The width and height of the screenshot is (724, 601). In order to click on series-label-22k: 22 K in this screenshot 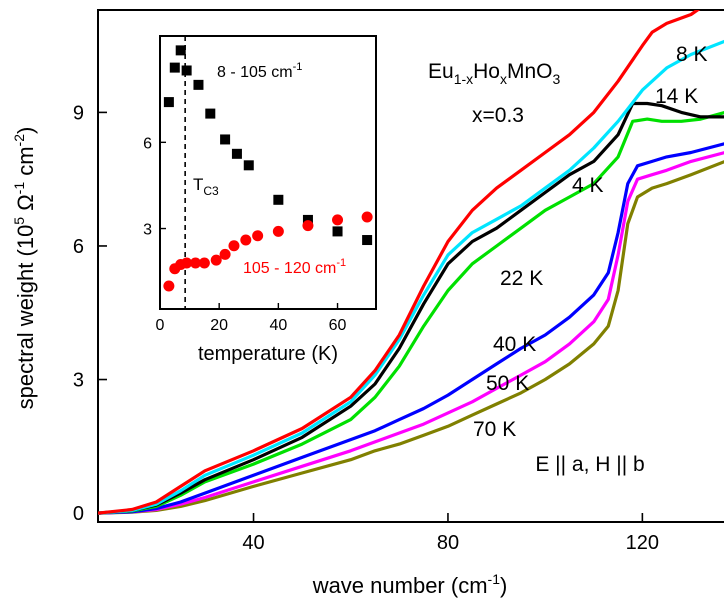, I will do `click(521, 278)`.